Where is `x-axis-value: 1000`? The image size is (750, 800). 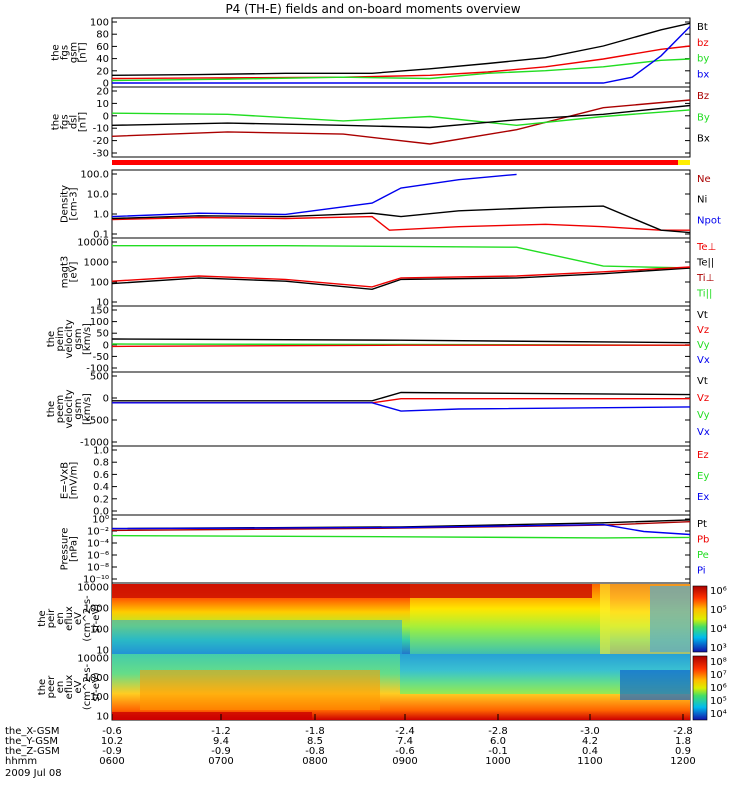 x-axis-value: 1000 is located at coordinates (497, 761).